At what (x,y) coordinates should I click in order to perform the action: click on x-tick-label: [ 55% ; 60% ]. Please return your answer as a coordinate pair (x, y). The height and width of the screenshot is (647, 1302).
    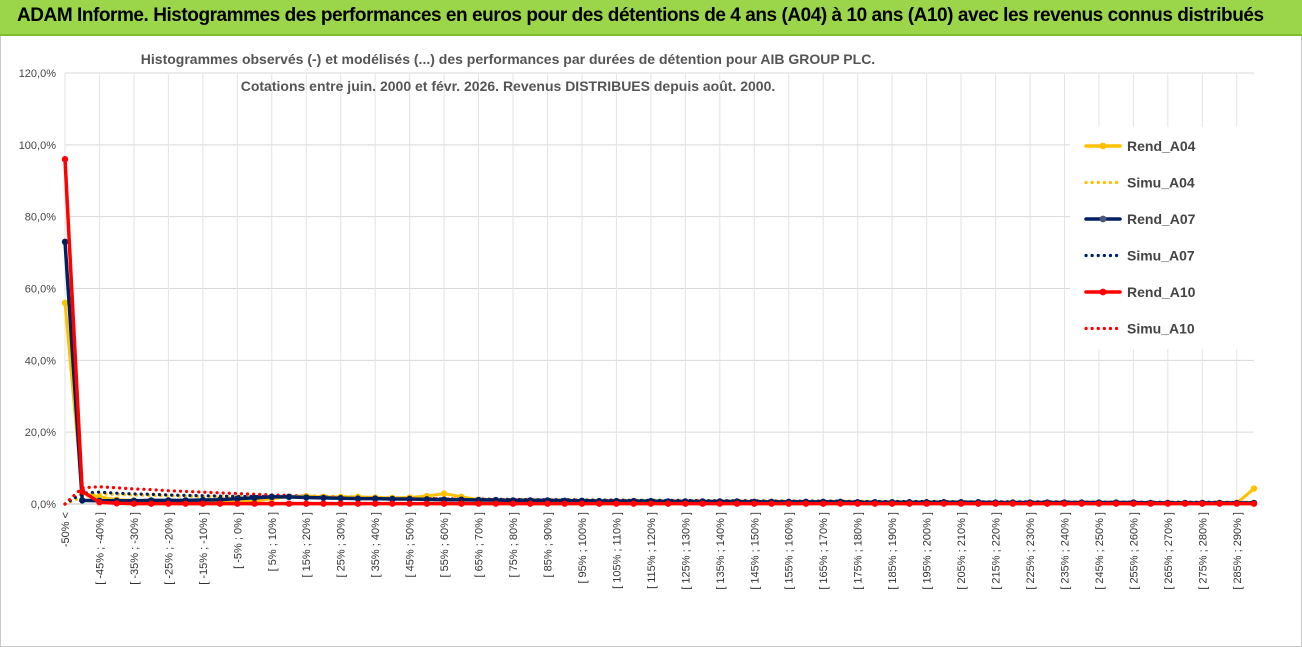
    Looking at the image, I should click on (445, 544).